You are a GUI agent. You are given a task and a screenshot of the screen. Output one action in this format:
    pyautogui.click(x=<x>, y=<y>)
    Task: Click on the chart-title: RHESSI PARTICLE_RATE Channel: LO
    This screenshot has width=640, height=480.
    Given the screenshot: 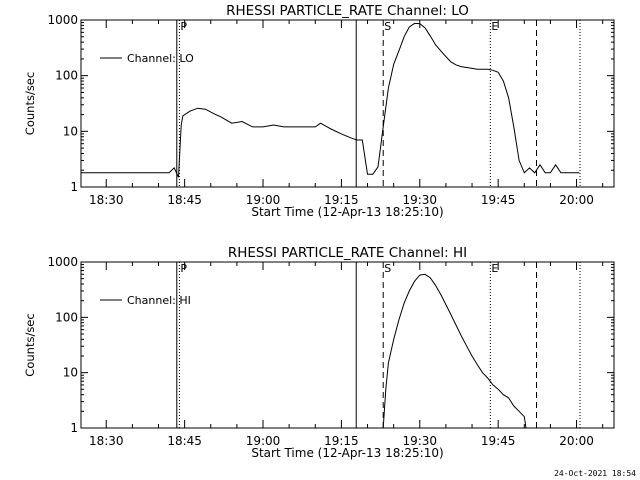 What is the action you would take?
    pyautogui.click(x=347, y=11)
    